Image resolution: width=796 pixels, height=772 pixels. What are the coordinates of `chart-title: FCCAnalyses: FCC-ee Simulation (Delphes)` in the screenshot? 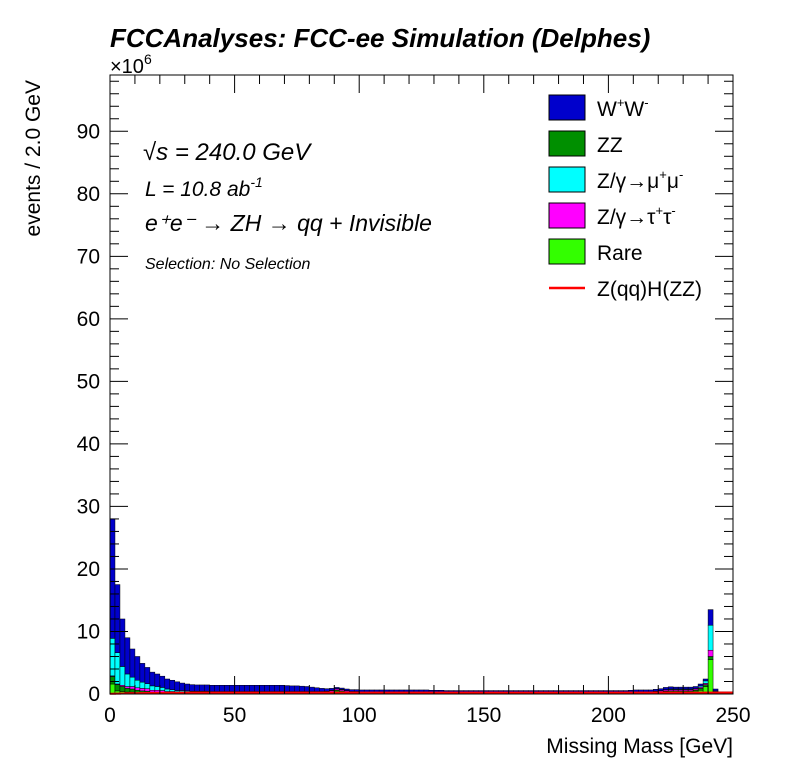 It's located at (380, 38).